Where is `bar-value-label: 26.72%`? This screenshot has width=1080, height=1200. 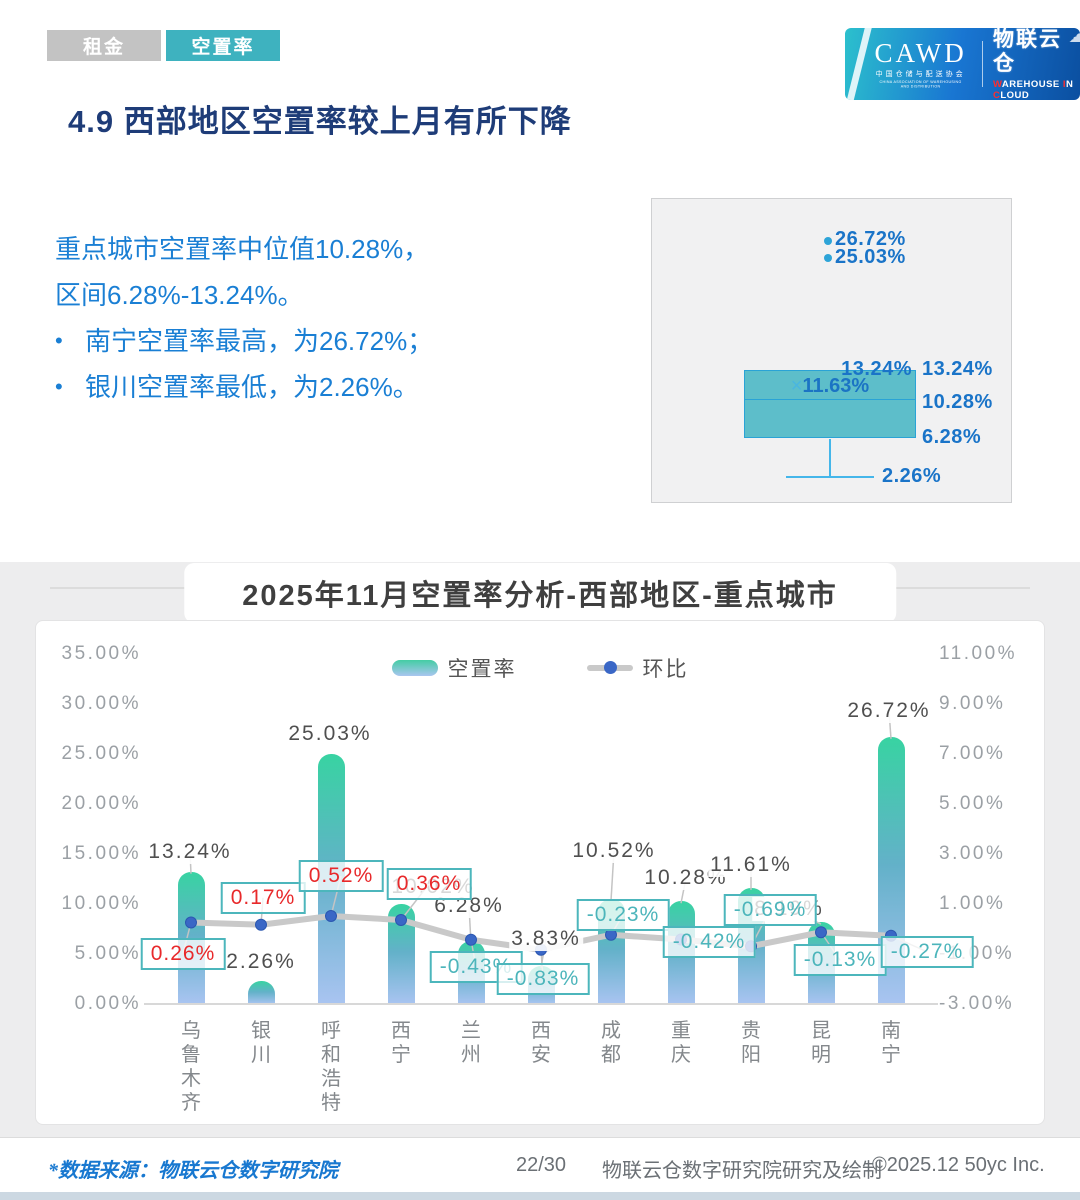 bar-value-label: 26.72% is located at coordinates (889, 710).